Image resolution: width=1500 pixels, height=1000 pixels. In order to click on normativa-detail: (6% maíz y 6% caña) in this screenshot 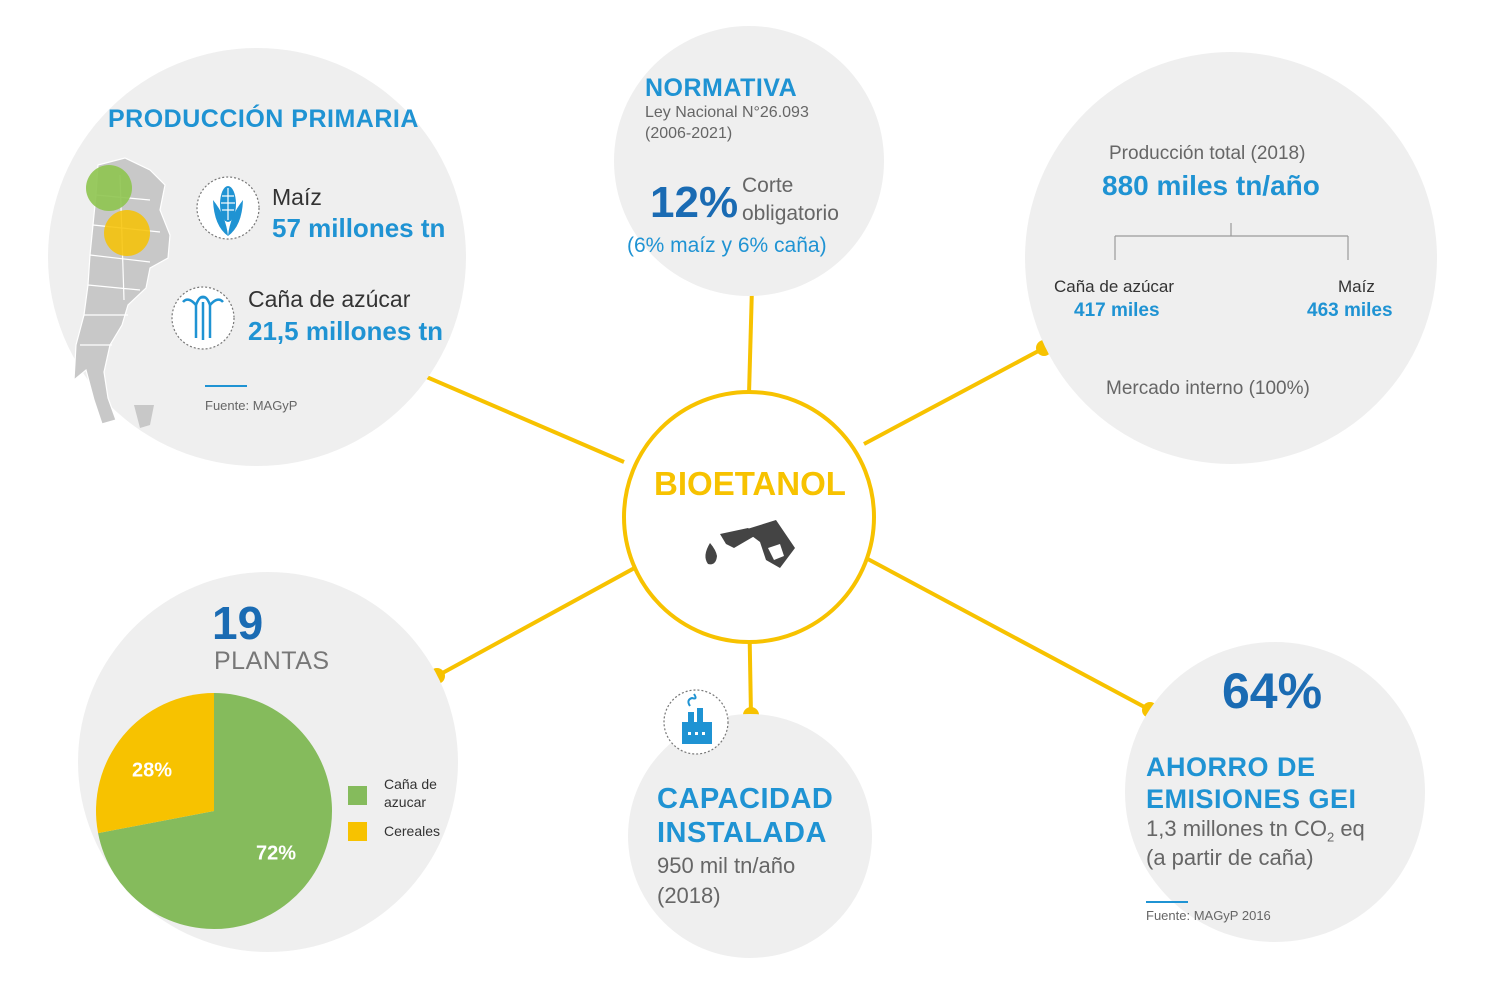, I will do `click(727, 245)`.